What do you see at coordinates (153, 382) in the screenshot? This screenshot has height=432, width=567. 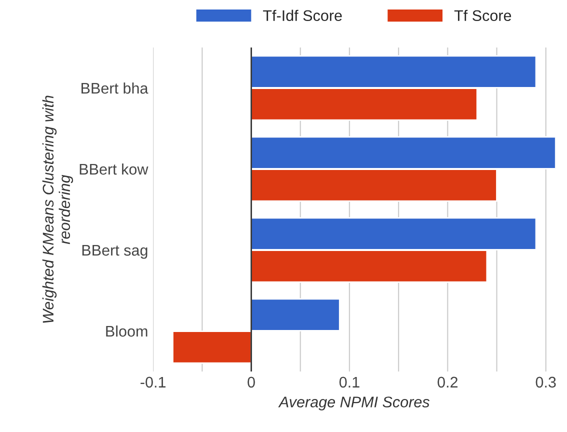 I see `x-tick-label: -0.1` at bounding box center [153, 382].